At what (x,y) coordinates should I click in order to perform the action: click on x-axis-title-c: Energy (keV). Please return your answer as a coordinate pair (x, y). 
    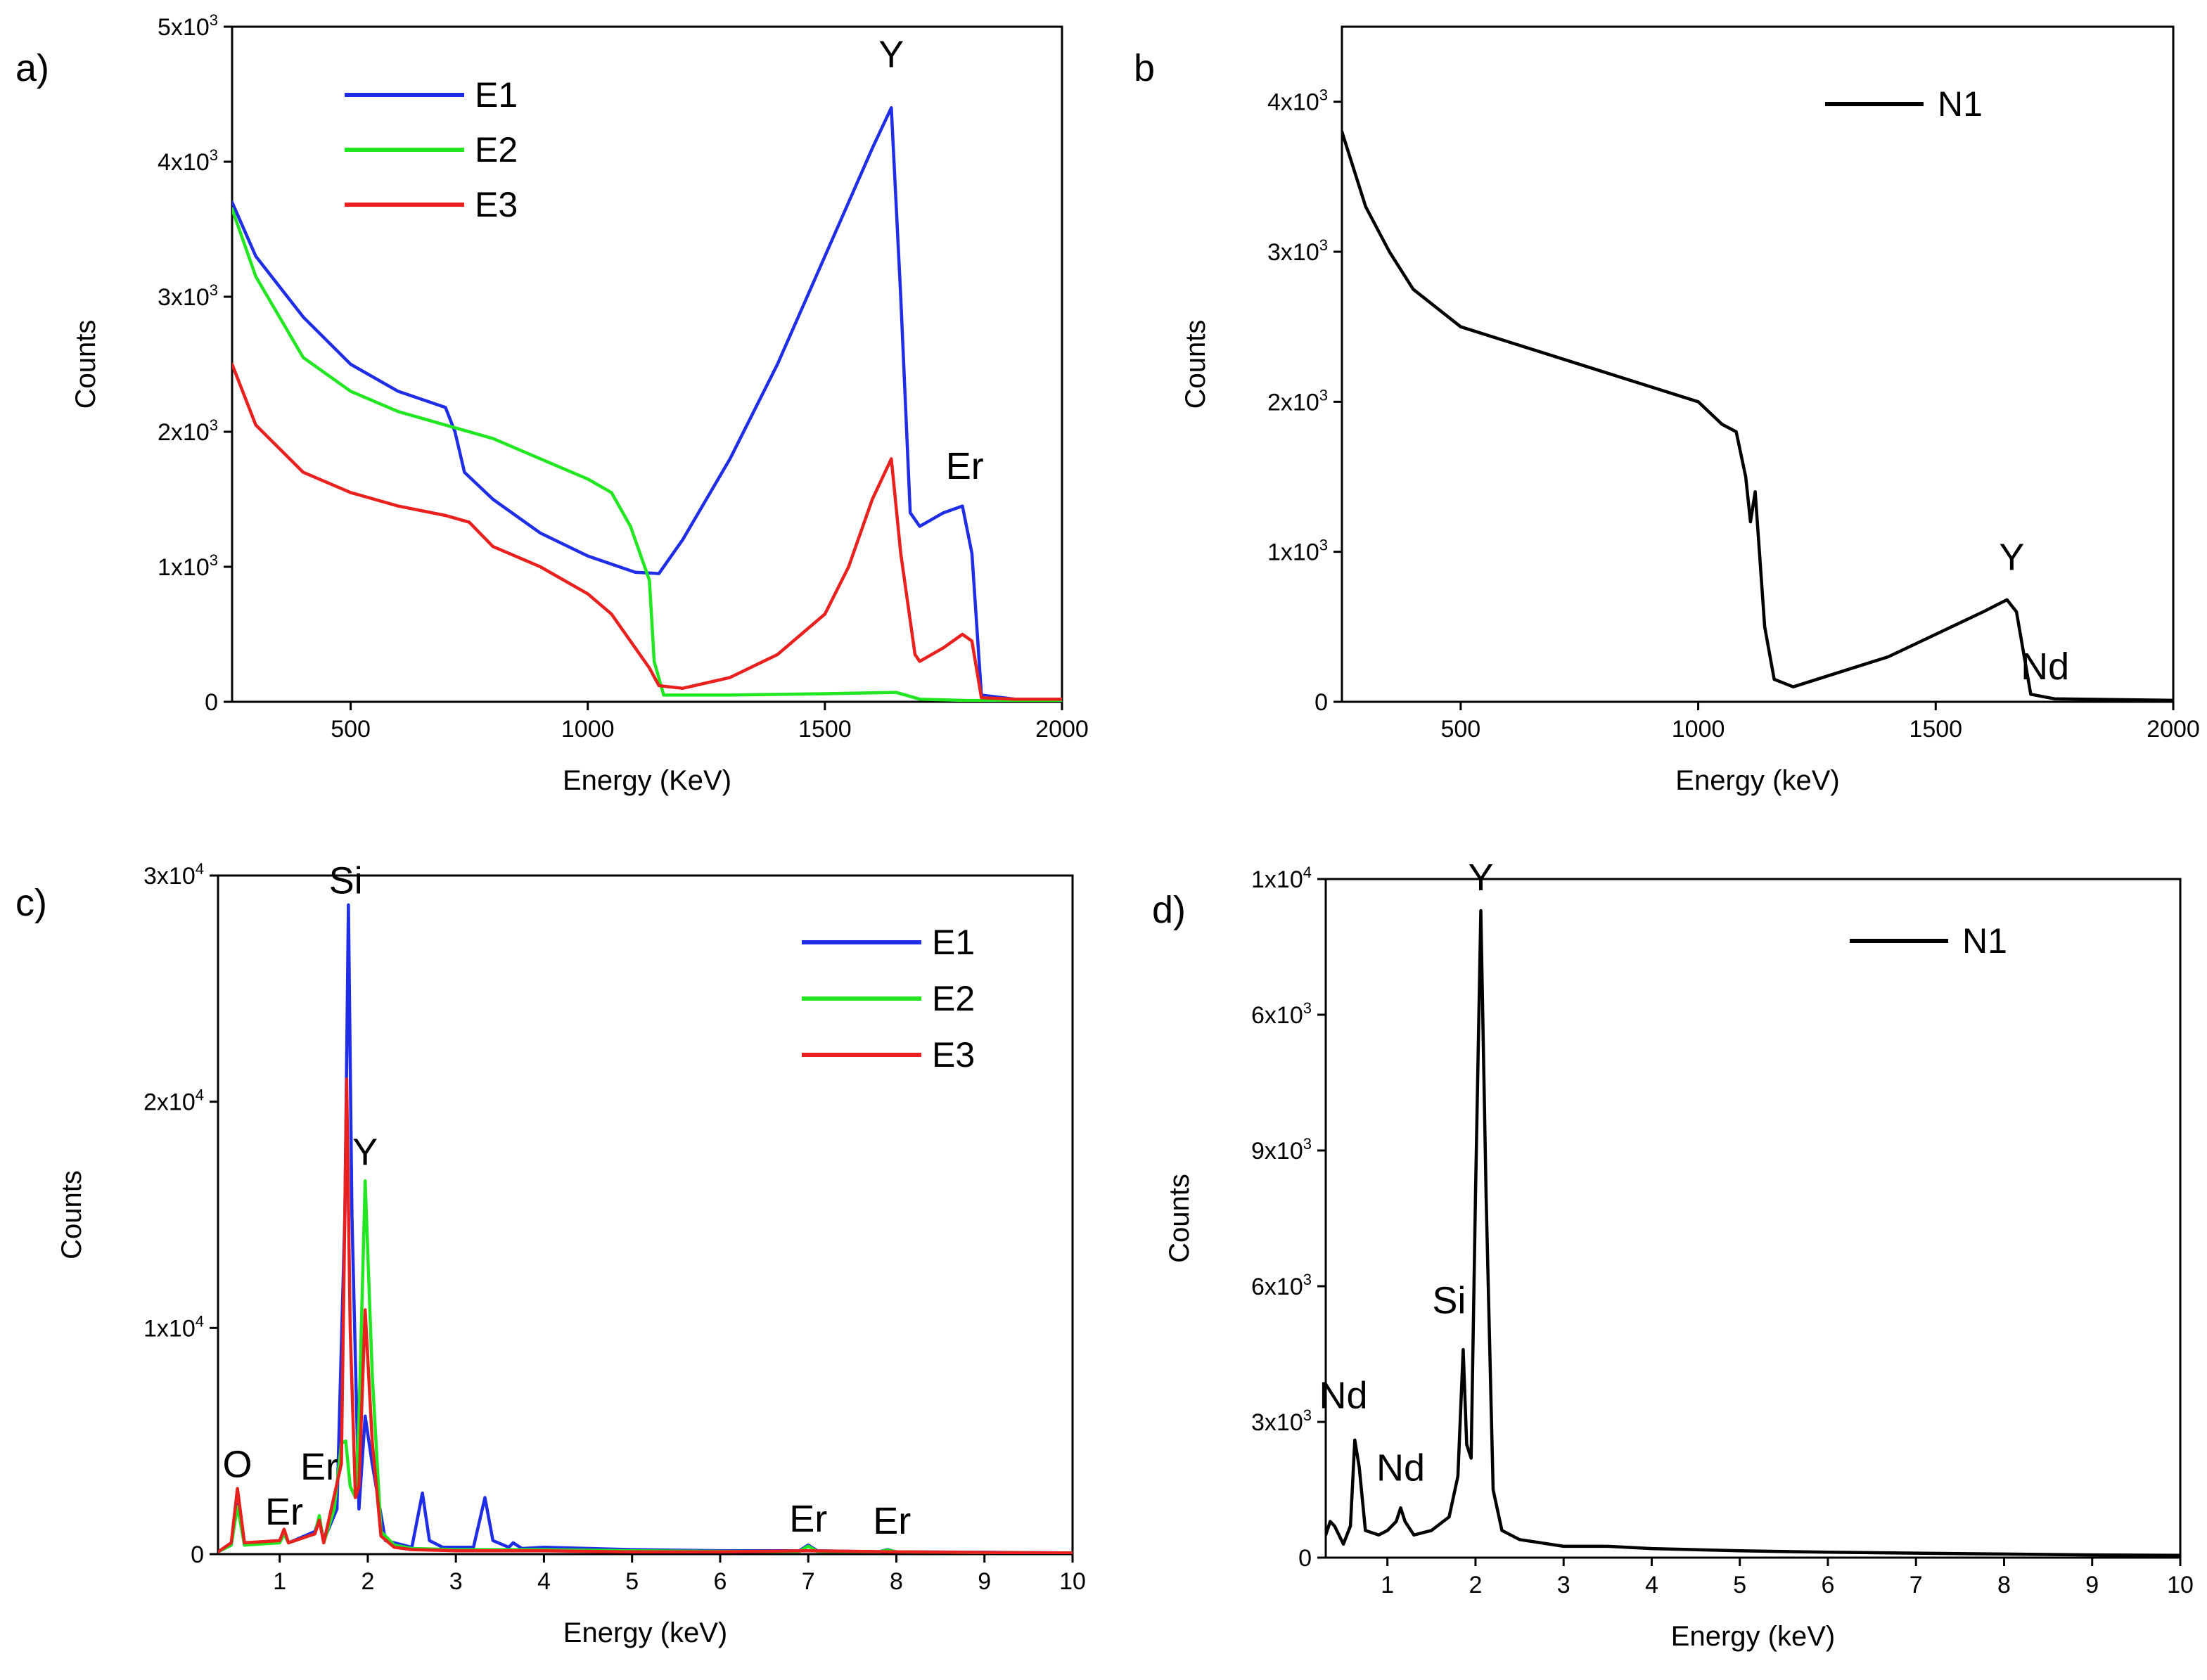
    Looking at the image, I should click on (645, 1633).